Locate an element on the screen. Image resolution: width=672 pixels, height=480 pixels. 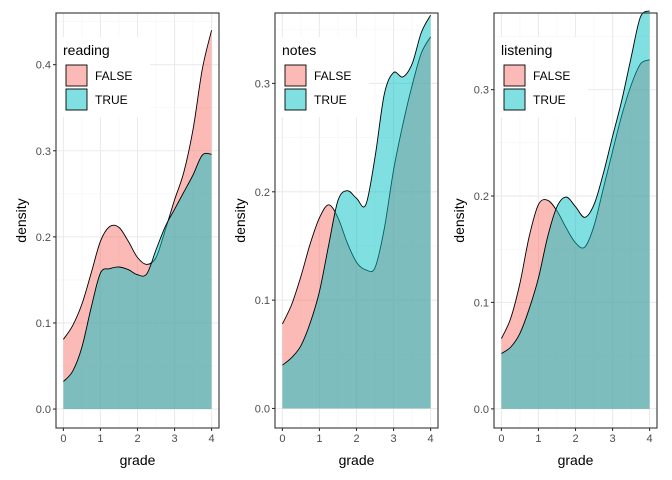
legend: reading FALSE TRUE is located at coordinates (104, 77).